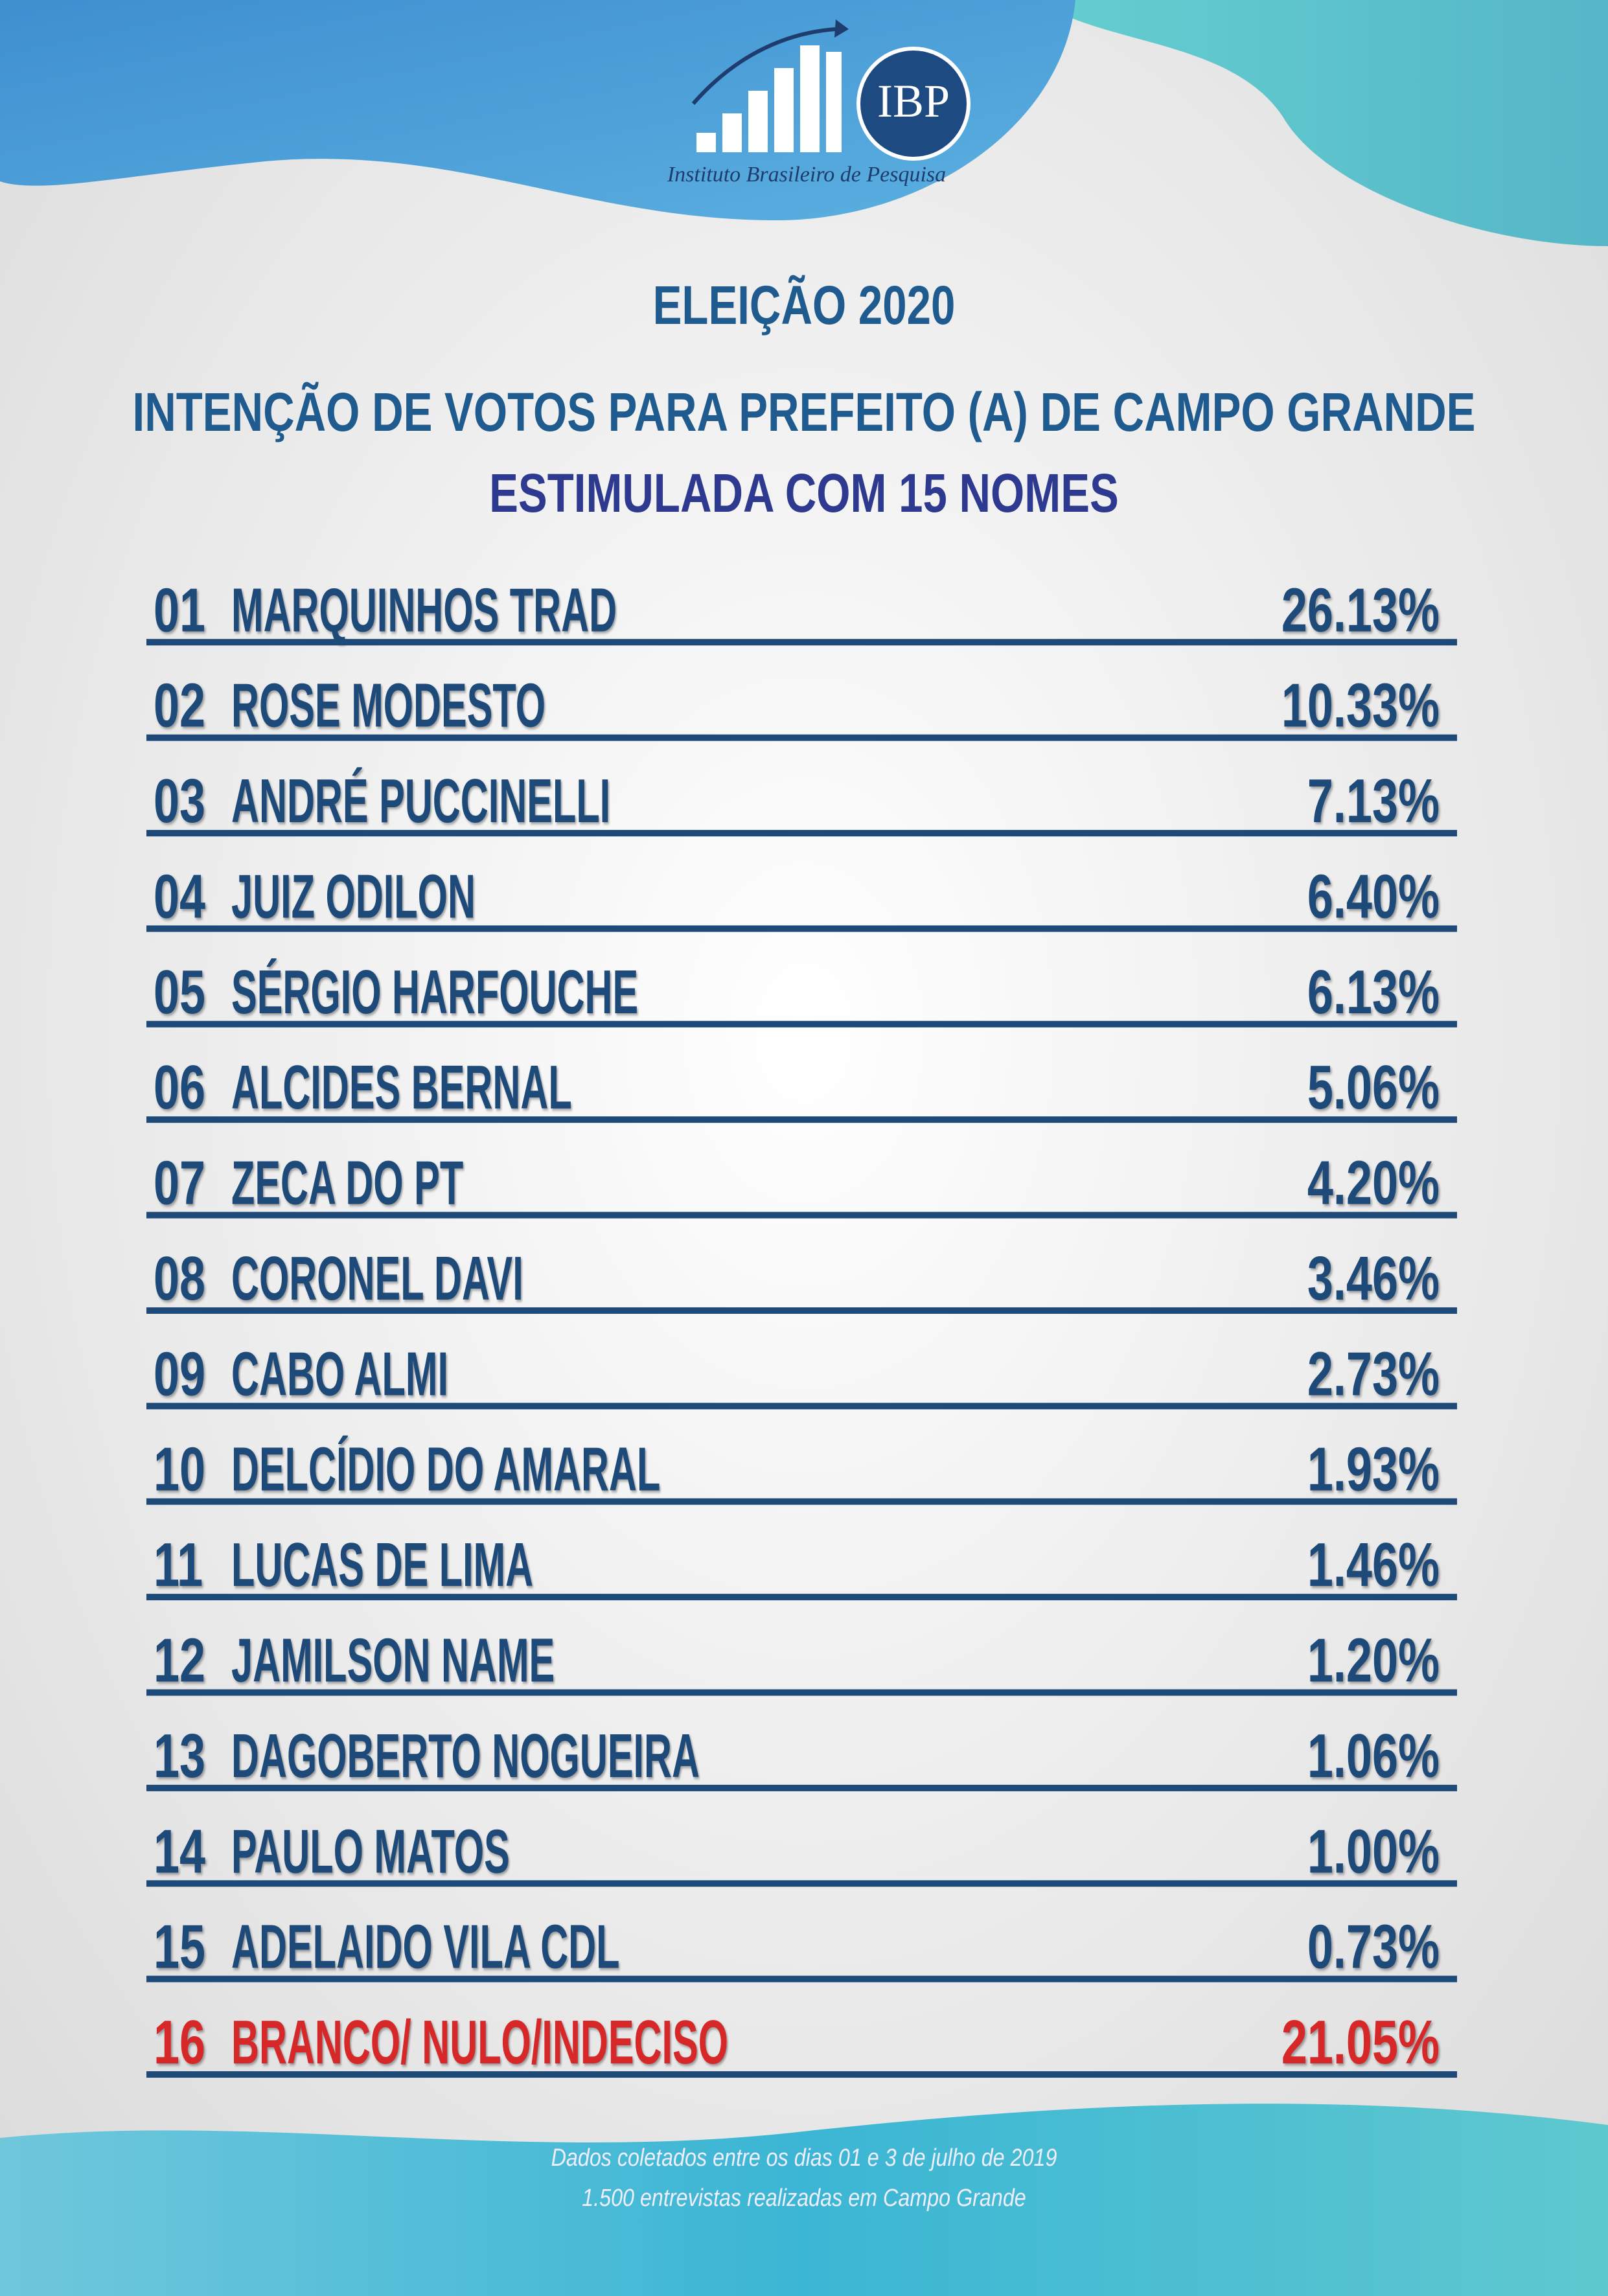 The image size is (1608, 2296). Describe the element at coordinates (180, 895) in the screenshot. I see `row-number: 04` at that location.